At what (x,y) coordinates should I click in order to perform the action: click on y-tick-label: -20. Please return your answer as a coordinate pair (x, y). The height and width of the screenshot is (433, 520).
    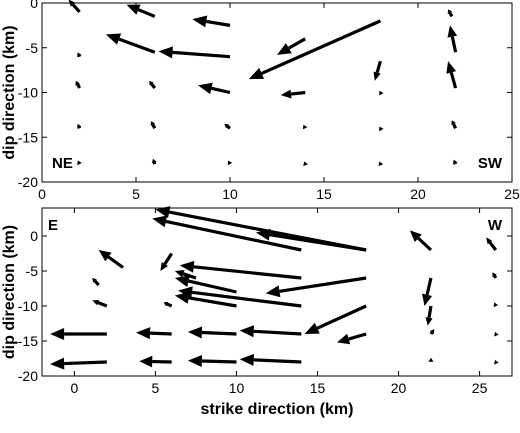
    Looking at the image, I should click on (28, 182).